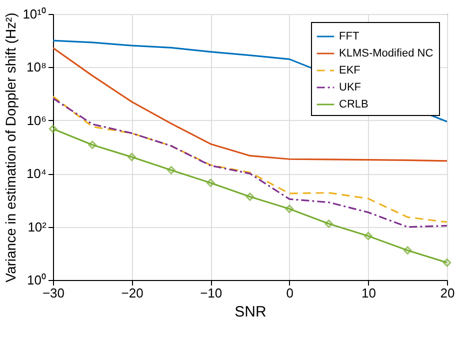 This screenshot has height=345, width=474. Describe the element at coordinates (36, 120) in the screenshot. I see `y-tick-label: 10⁶` at that location.